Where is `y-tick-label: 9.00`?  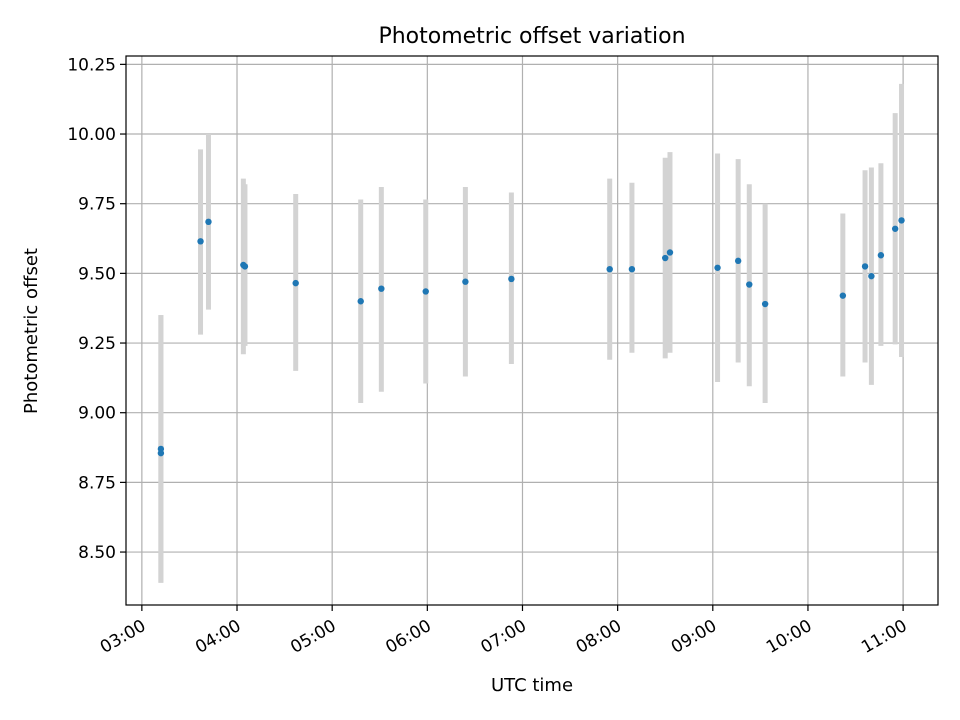 y-tick-label: 9.00 is located at coordinates (97, 414).